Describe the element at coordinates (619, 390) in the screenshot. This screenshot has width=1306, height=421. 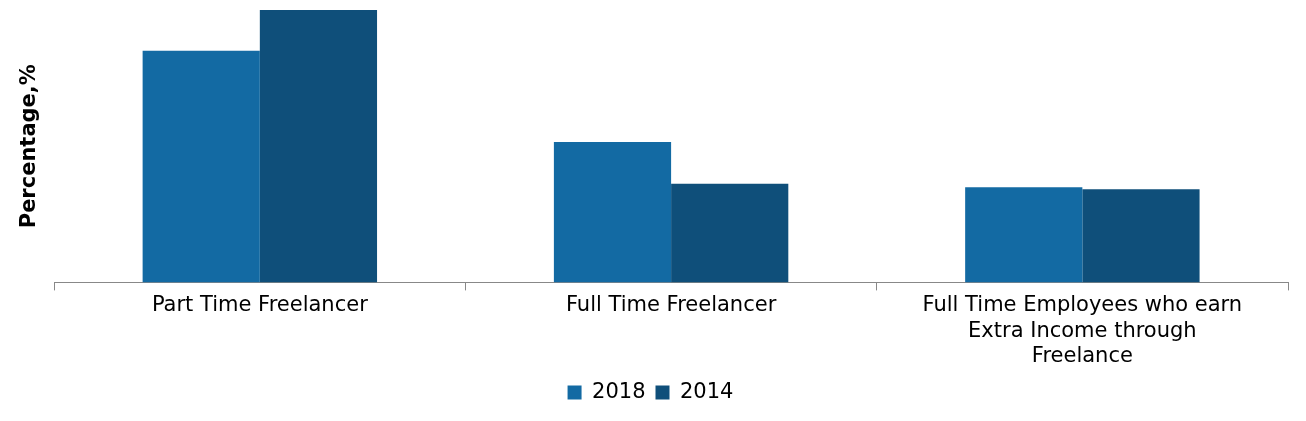
I see `legend-label: 2018` at that location.